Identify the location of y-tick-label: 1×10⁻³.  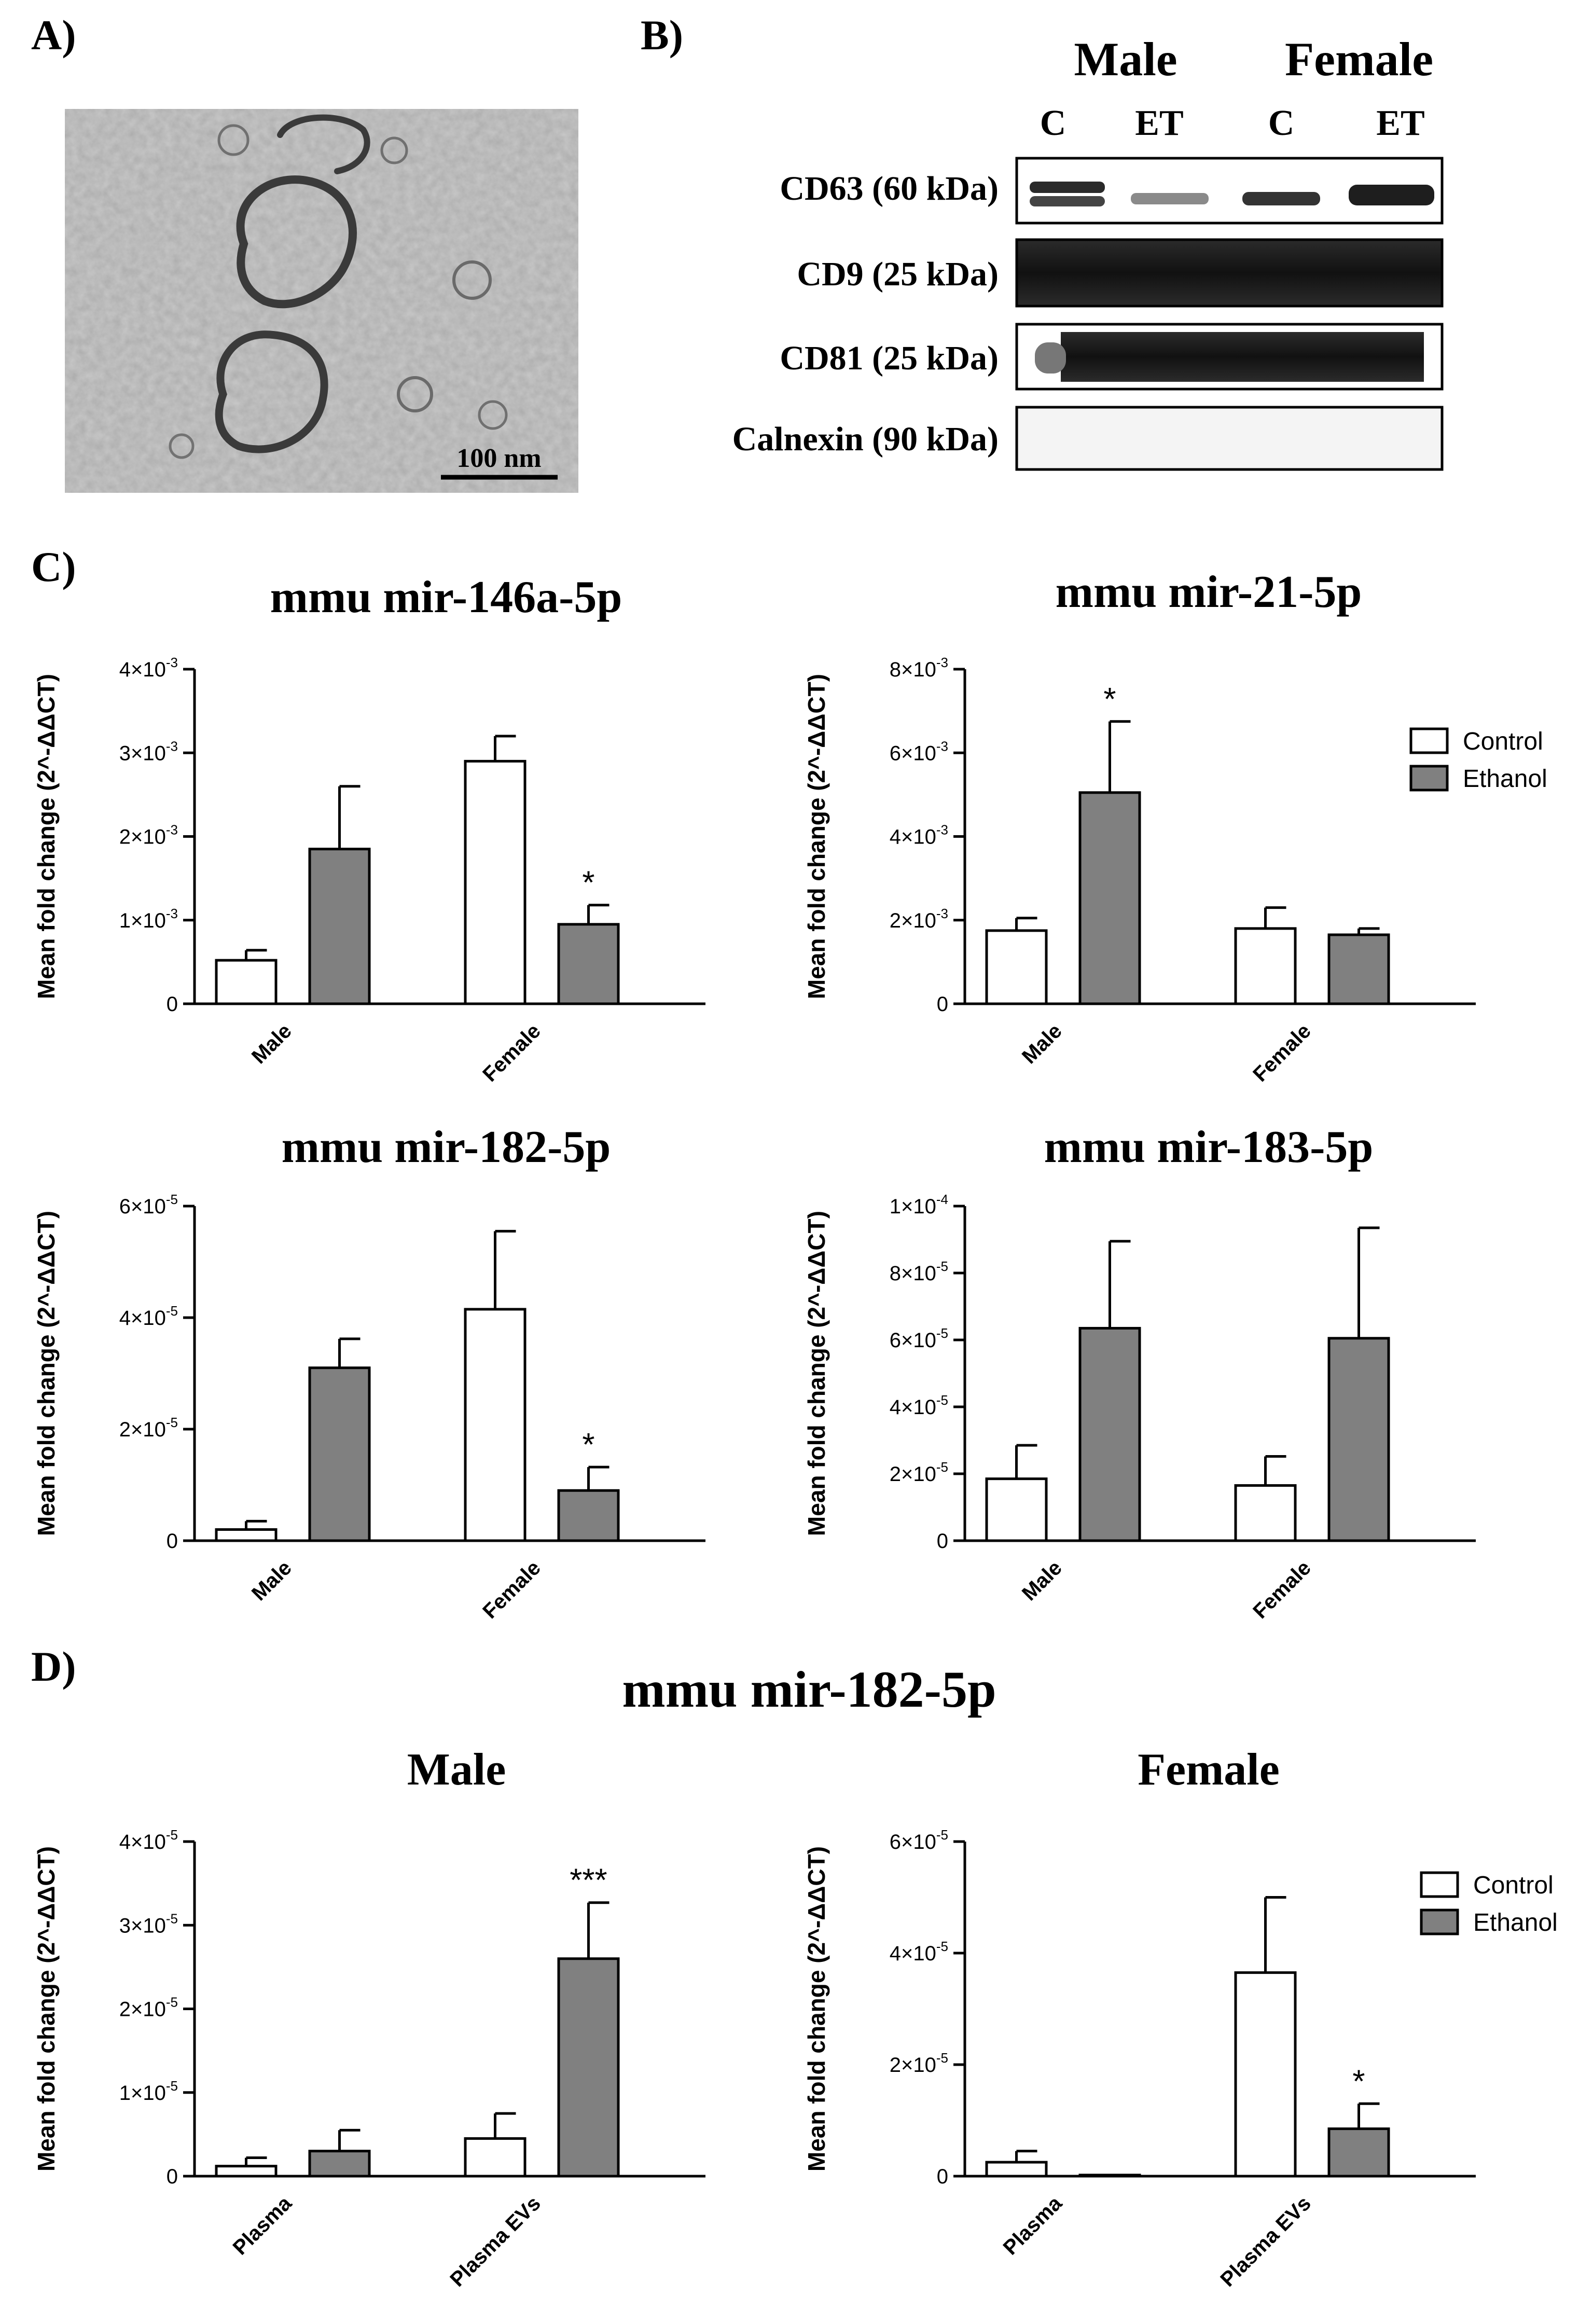
(148, 919).